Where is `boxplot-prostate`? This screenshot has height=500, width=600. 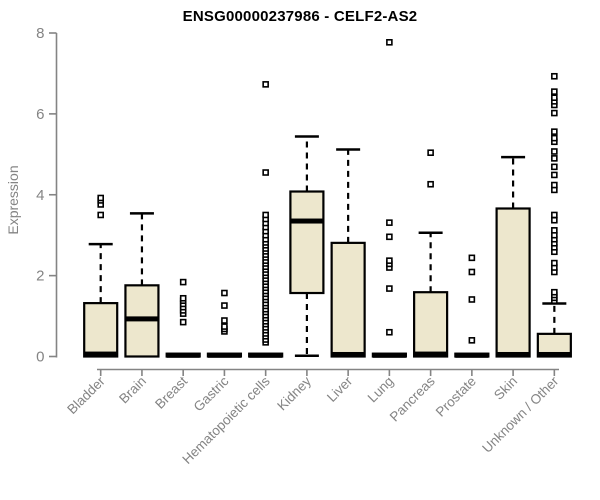 boxplot-prostate is located at coordinates (472, 306).